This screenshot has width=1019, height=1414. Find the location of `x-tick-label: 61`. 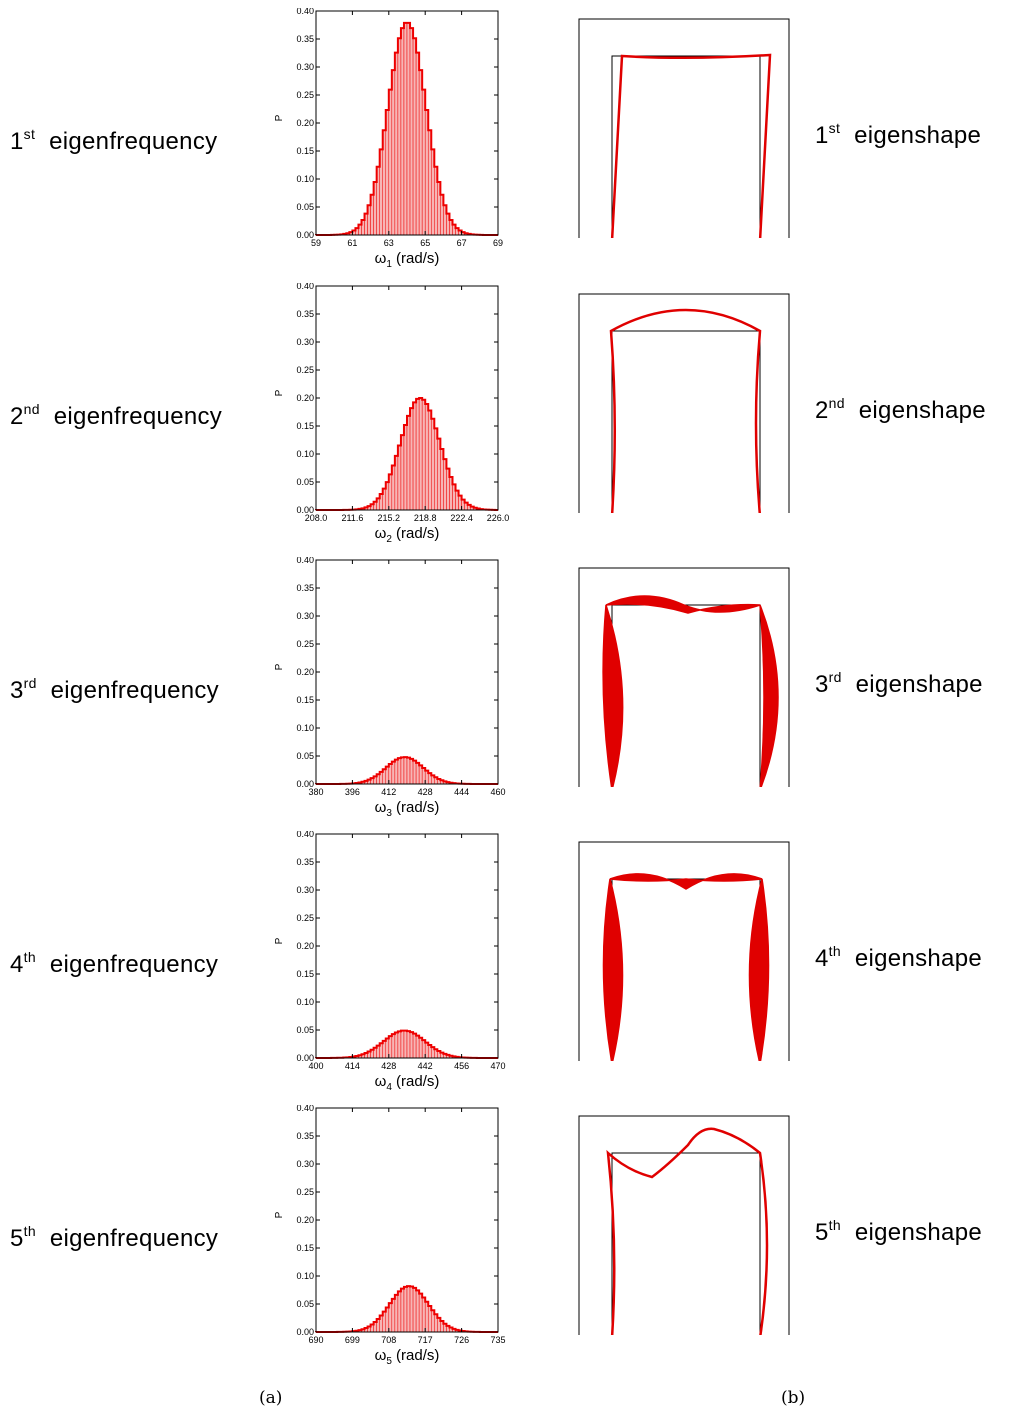

x-tick-label: 61 is located at coordinates (352, 243).